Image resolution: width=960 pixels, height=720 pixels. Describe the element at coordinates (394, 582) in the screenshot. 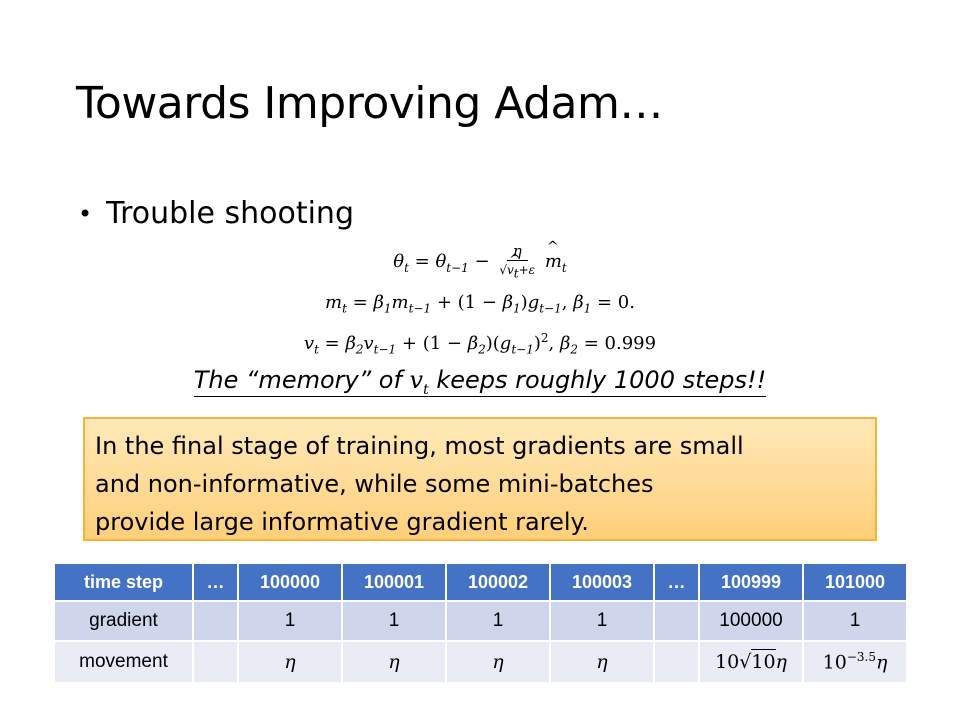

I see `header-cell: 100001` at that location.